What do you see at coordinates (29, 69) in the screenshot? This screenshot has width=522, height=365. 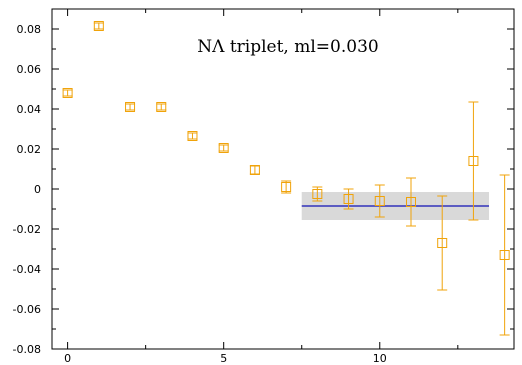 I see `y-tick-label: 0.06` at bounding box center [29, 69].